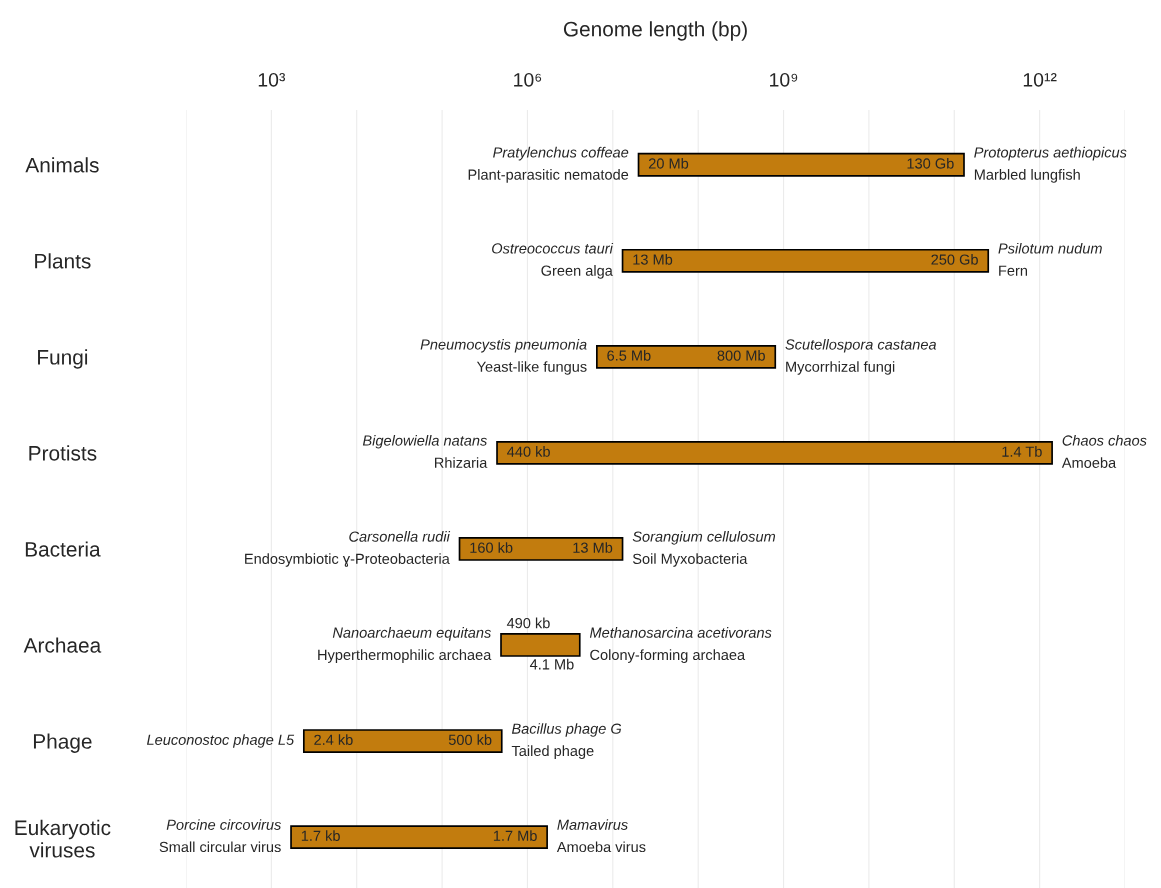 This screenshot has height=888, width=1161. I want to click on annotation: Rhizaria, so click(461, 462).